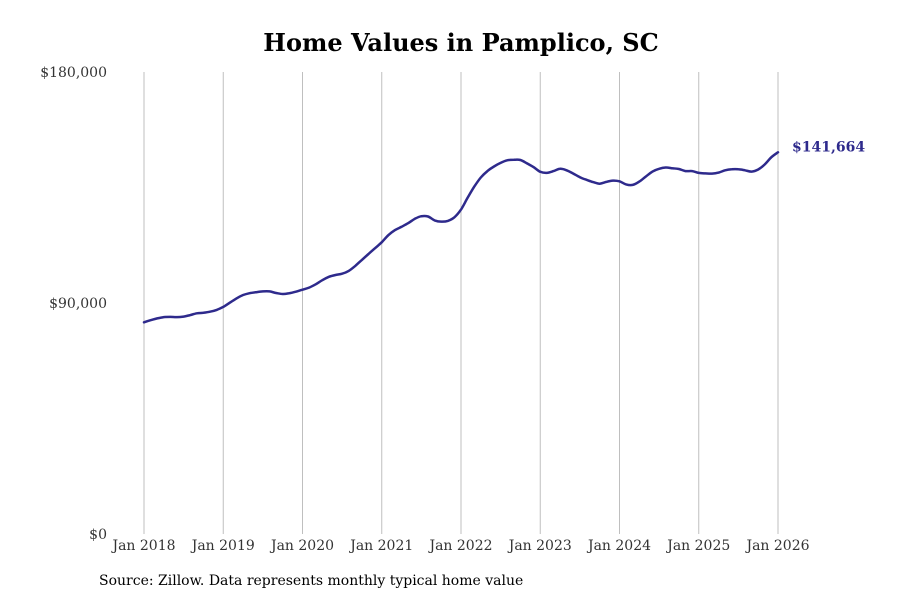 The image size is (900, 600). Describe the element at coordinates (301, 546) in the screenshot. I see `x-tick-label: Jan 2020` at that location.